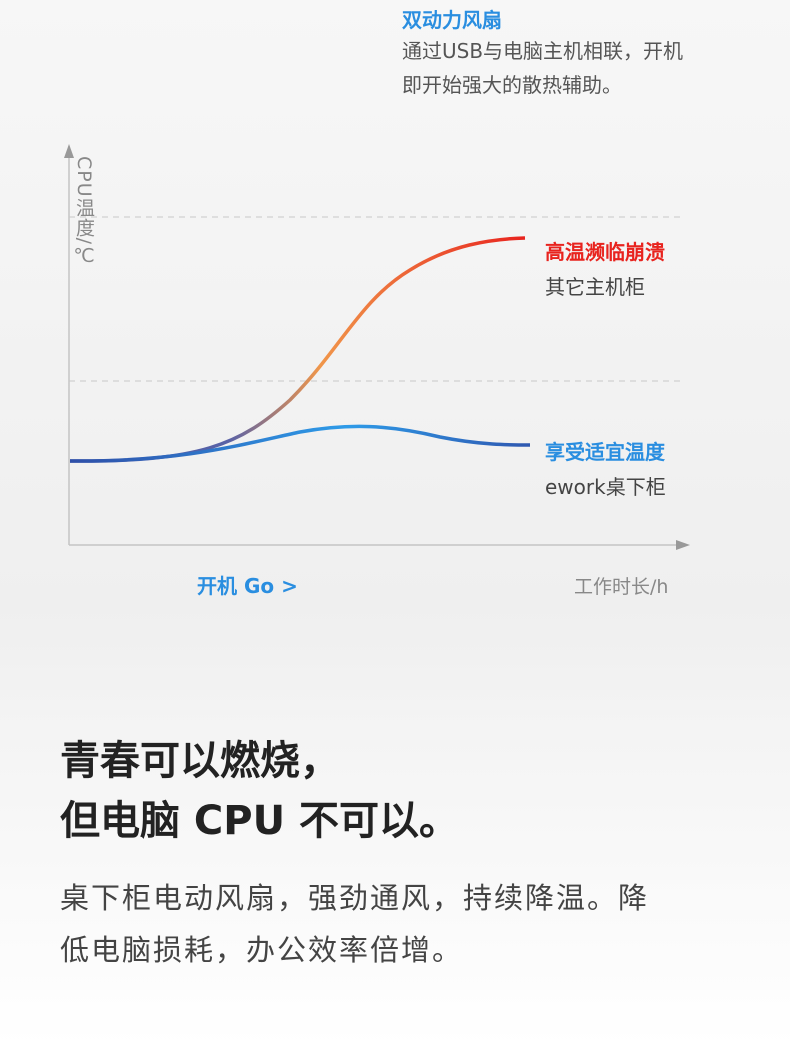 The width and height of the screenshot is (790, 1047). Describe the element at coordinates (683, 545) in the screenshot. I see `x-arrow` at that location.